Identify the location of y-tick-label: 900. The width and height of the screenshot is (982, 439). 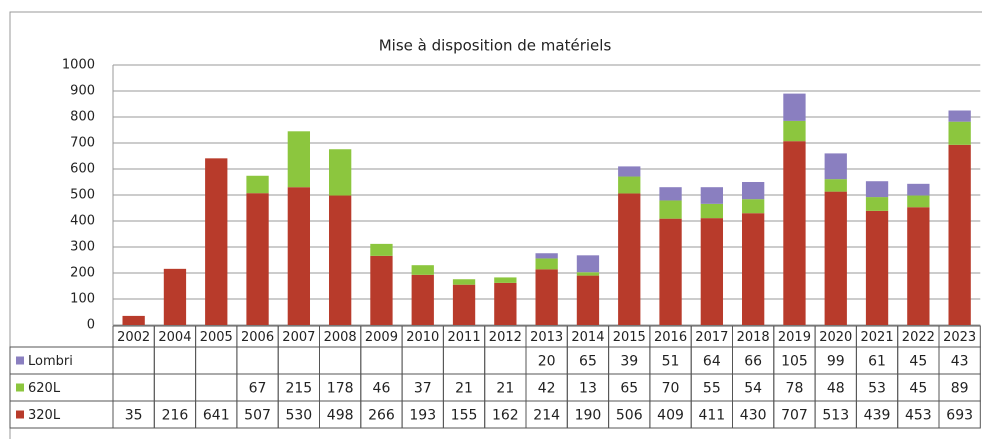
(82, 91).